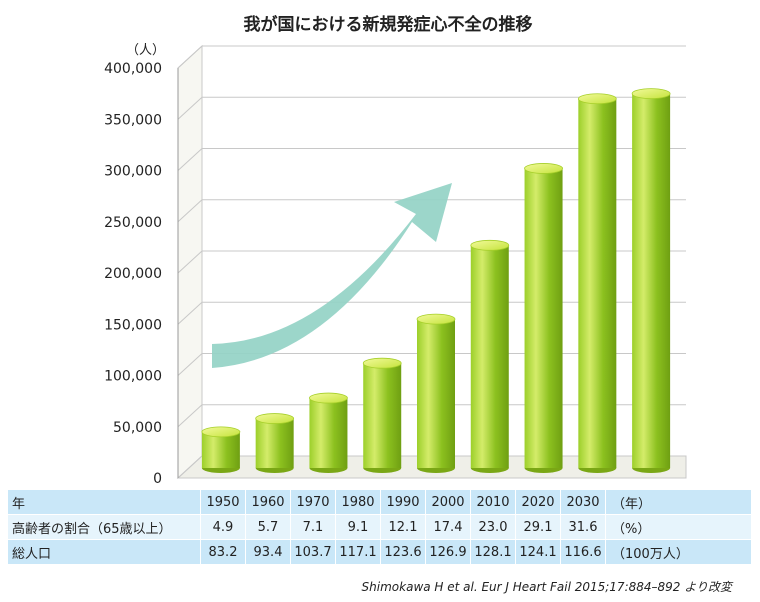 This screenshot has width=760, height=602. What do you see at coordinates (448, 527) in the screenshot?
I see `table-cell: 17.4` at bounding box center [448, 527].